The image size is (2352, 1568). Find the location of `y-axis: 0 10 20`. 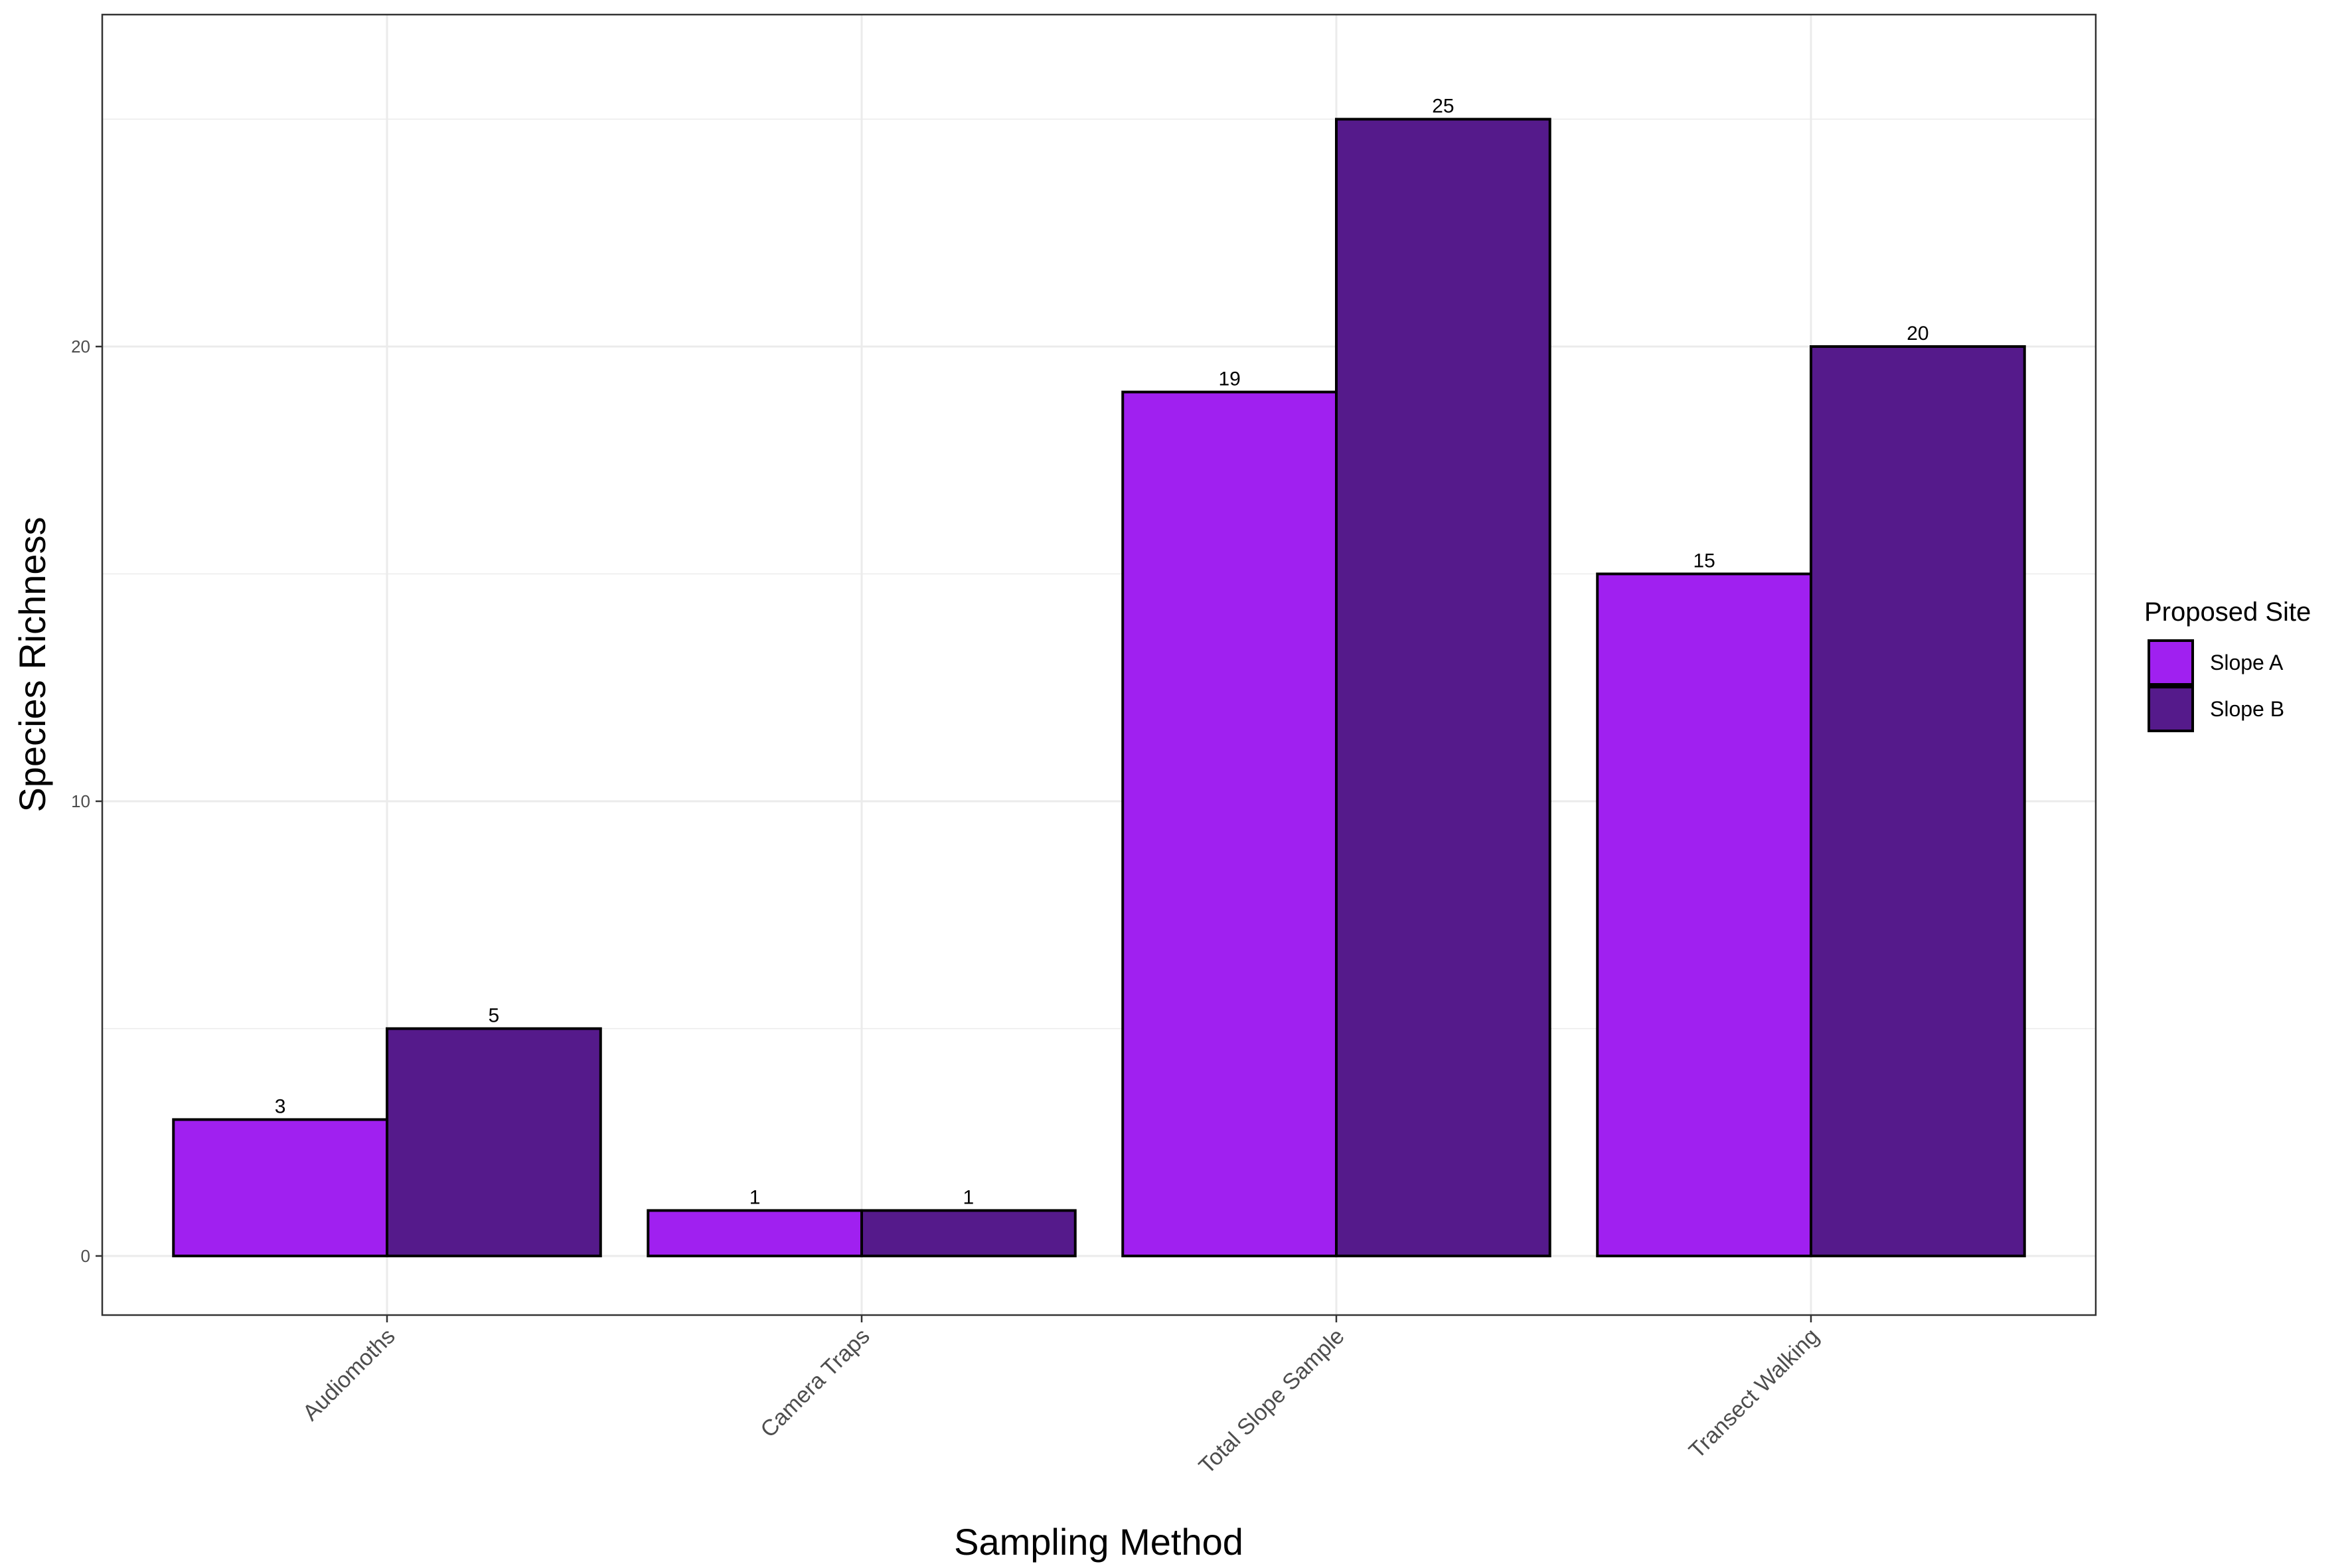

y-axis: 0 10 20 is located at coordinates (86, 802).